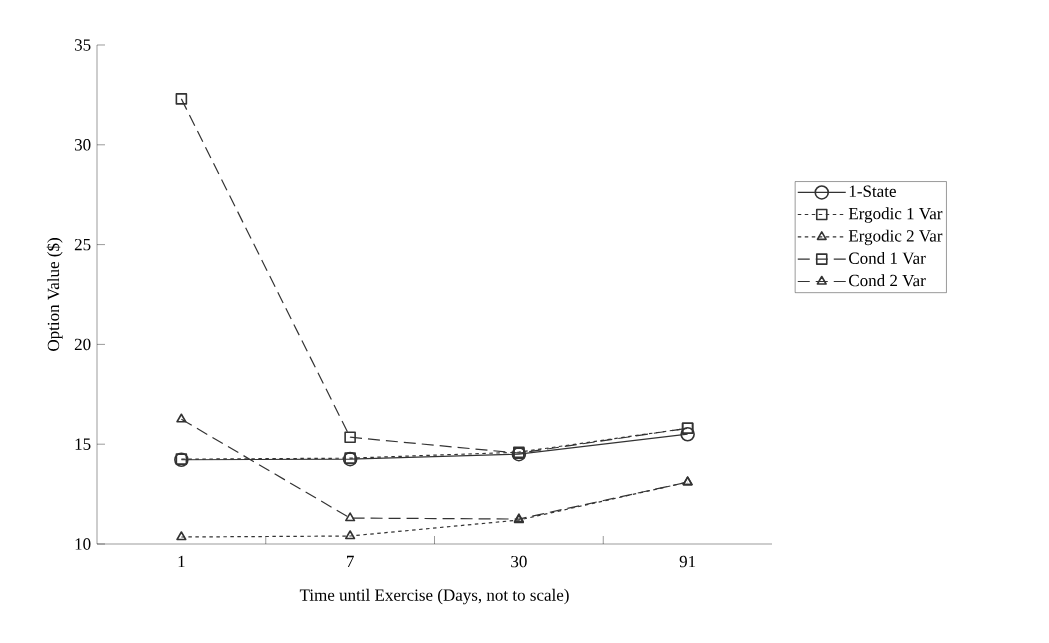 This screenshot has height=643, width=1049. What do you see at coordinates (82, 244) in the screenshot?
I see `y-tick-label: 25` at bounding box center [82, 244].